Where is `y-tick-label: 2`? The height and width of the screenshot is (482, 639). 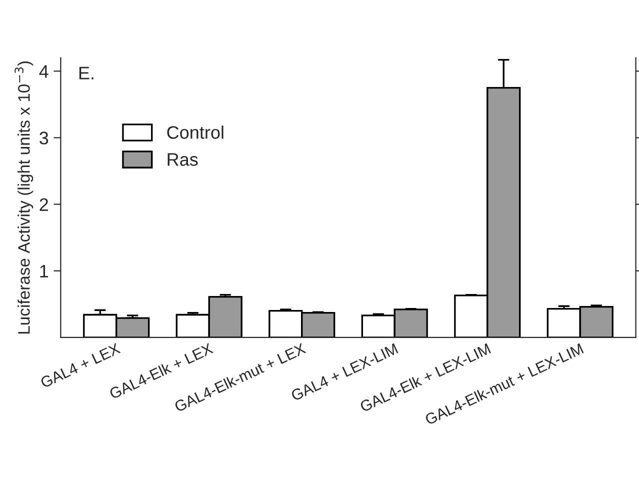 y-tick-label: 2 is located at coordinates (44, 204).